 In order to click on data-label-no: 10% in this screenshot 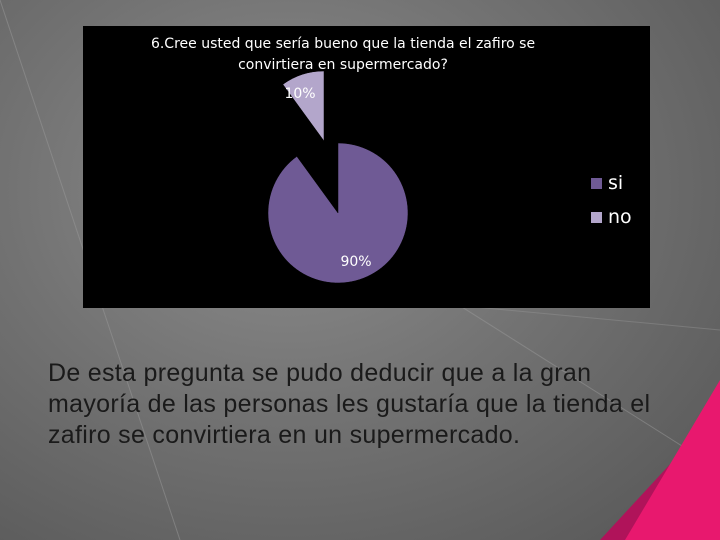, I will do `click(299, 94)`.